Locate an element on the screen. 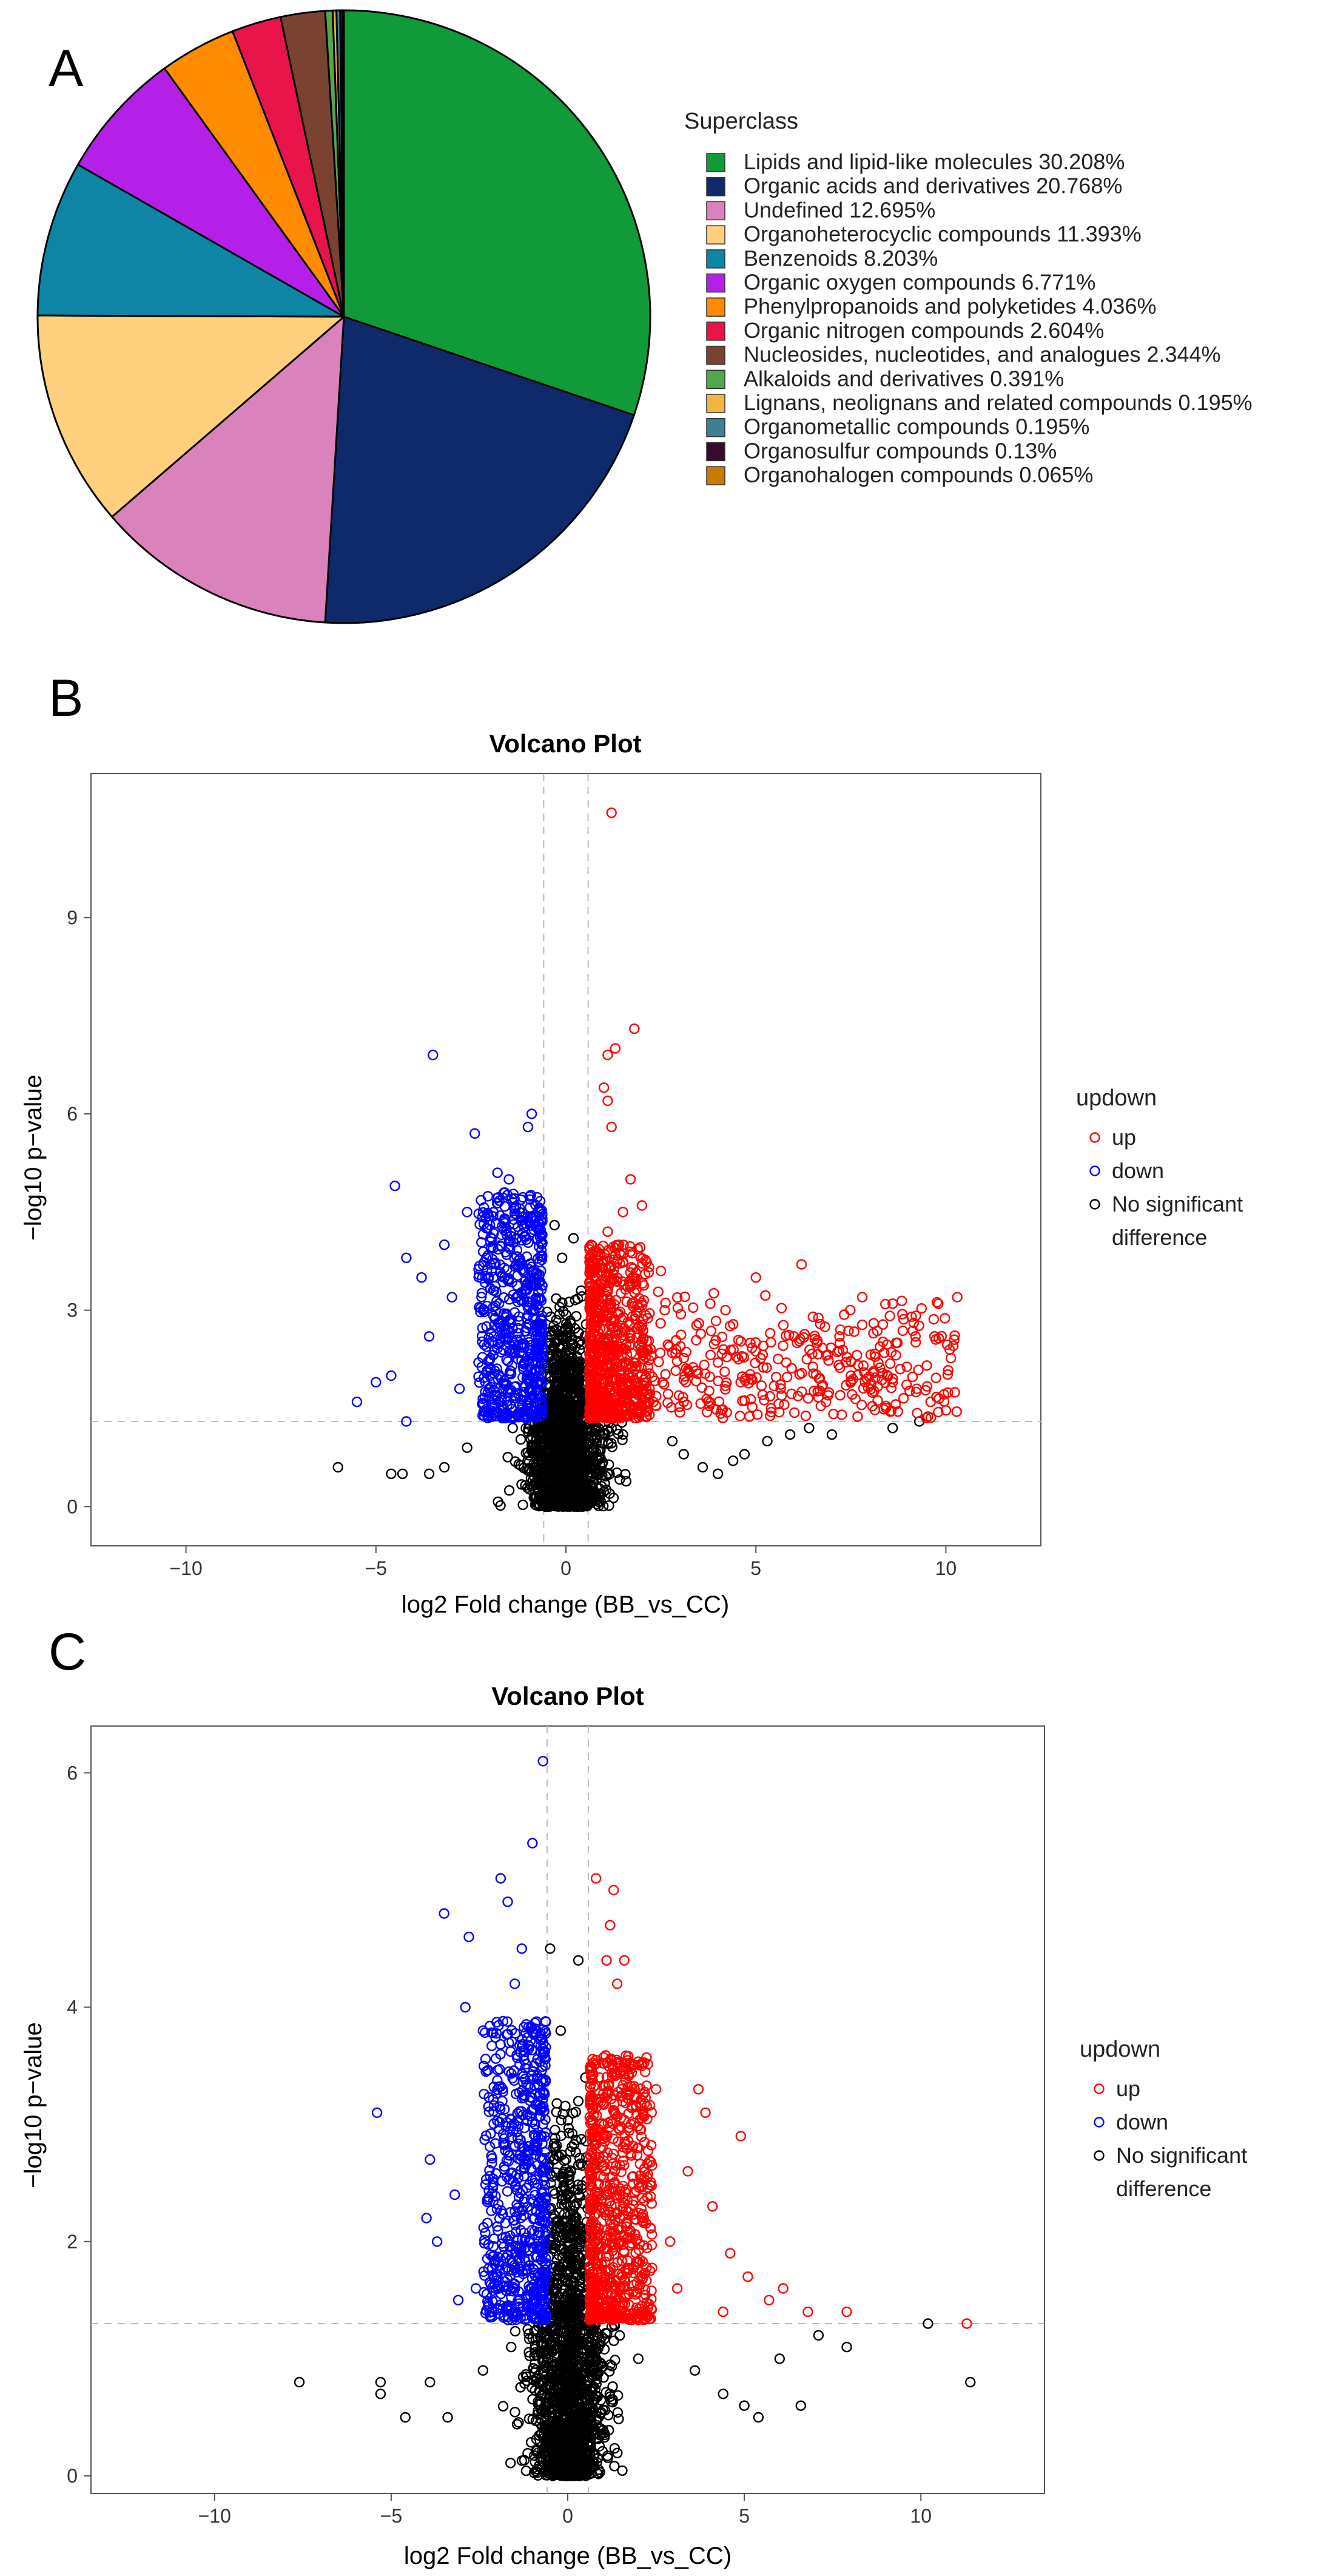 This screenshot has height=2576, width=1332. legend-label-2: No significant is located at coordinates (1177, 1204).